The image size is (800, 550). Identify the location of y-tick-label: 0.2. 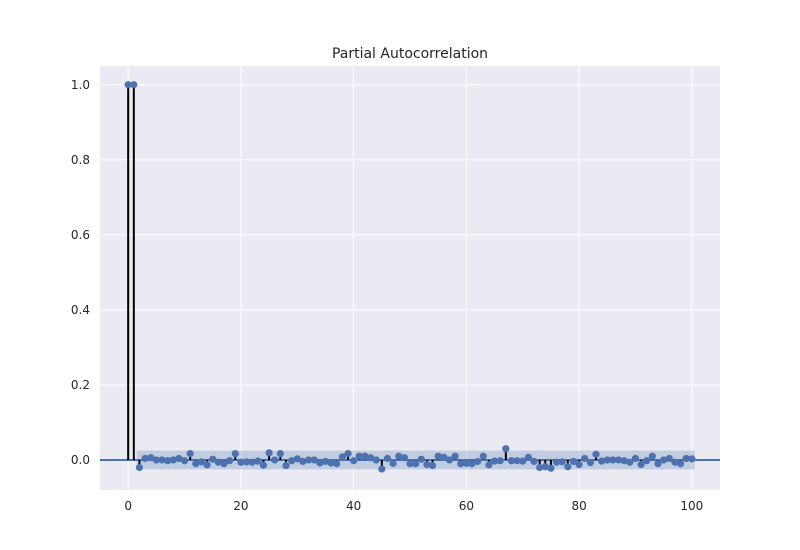
(80, 385).